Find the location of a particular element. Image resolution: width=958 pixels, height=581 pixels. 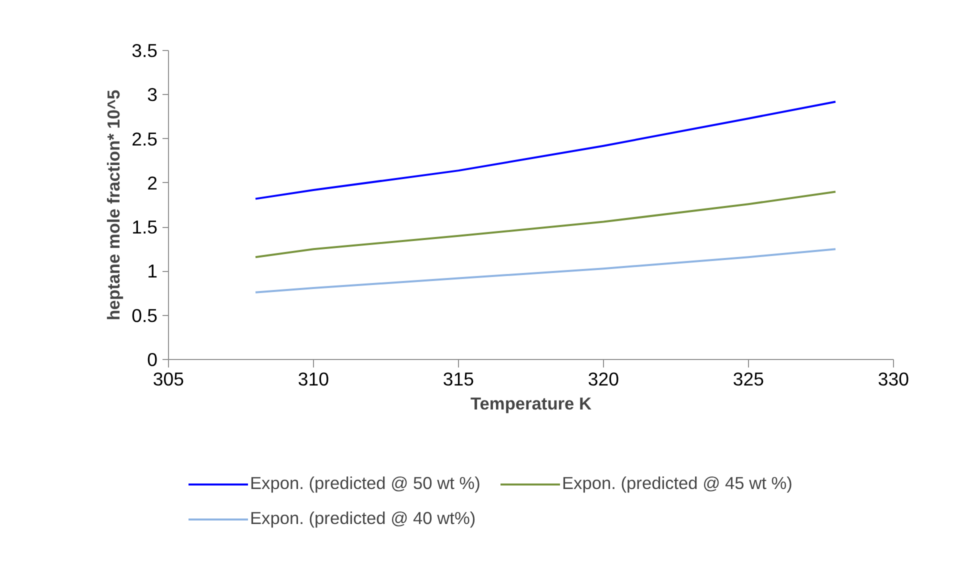

x-tick-label: 320 is located at coordinates (604, 379).